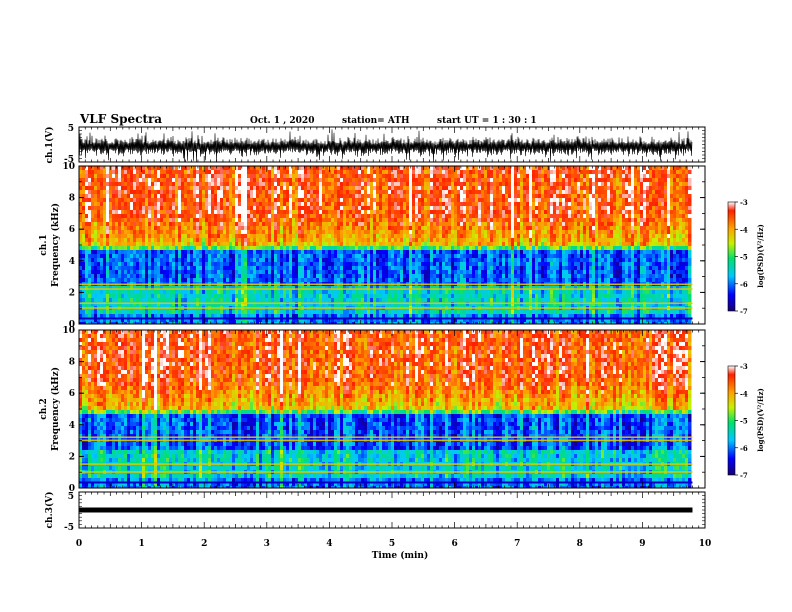  What do you see at coordinates (71, 129) in the screenshot?
I see `ch1-ytick-top: 5` at bounding box center [71, 129].